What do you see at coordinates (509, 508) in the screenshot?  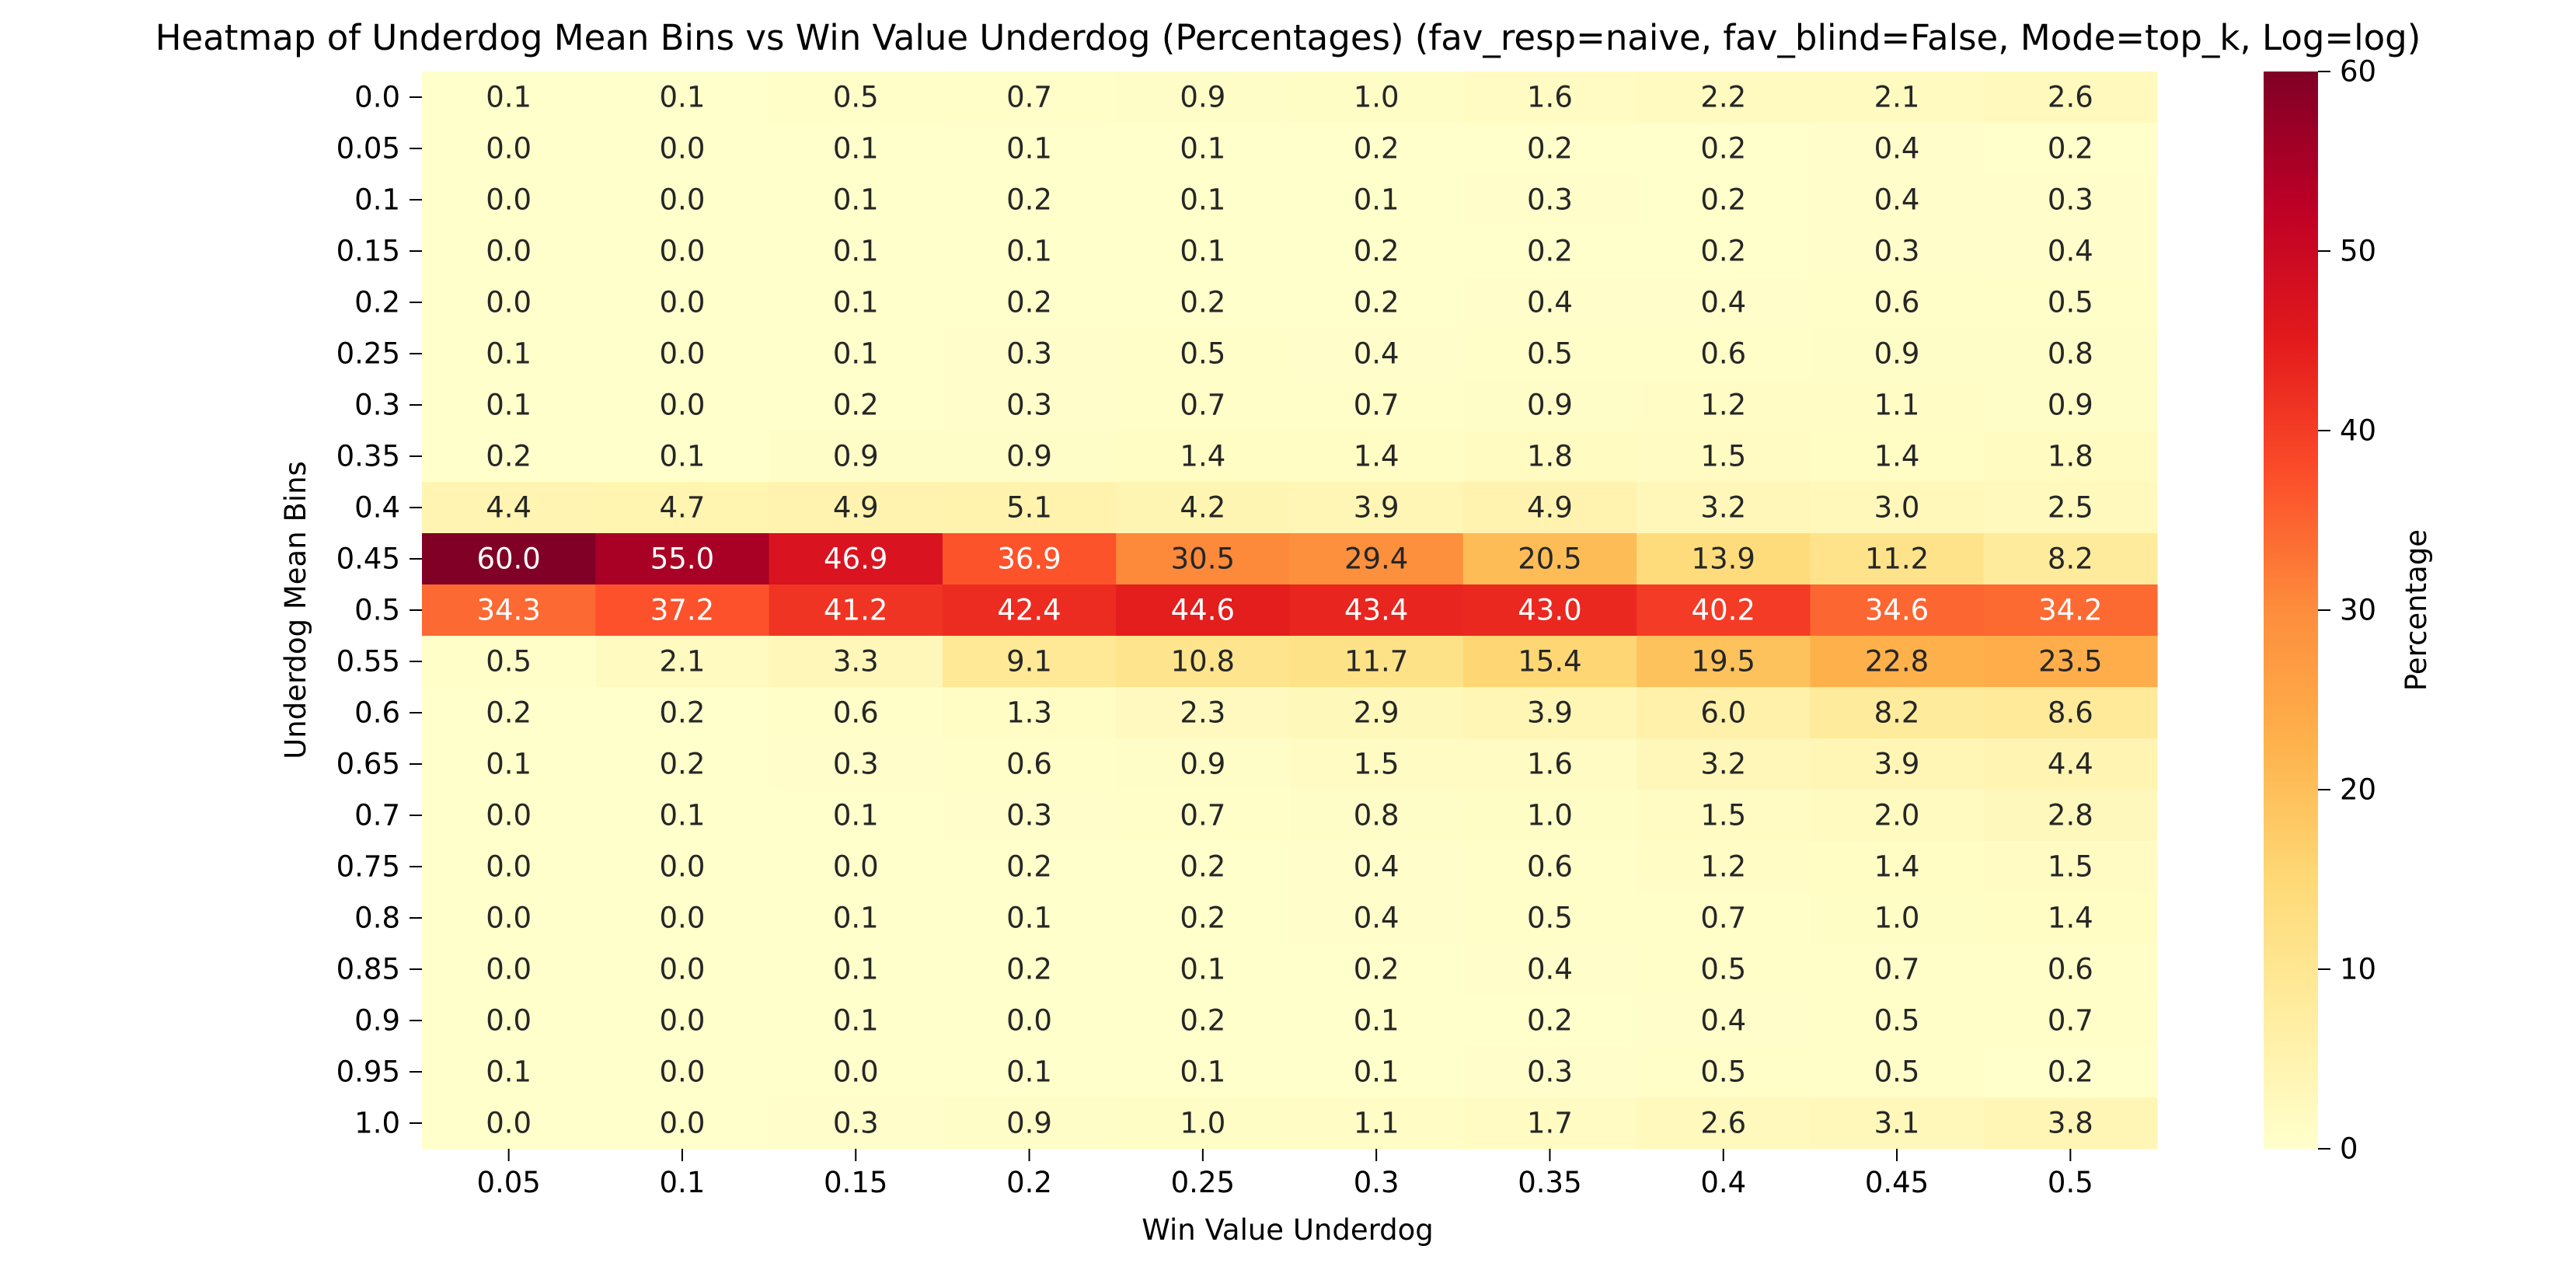 I see `cell-value-label: 4.4` at bounding box center [509, 508].